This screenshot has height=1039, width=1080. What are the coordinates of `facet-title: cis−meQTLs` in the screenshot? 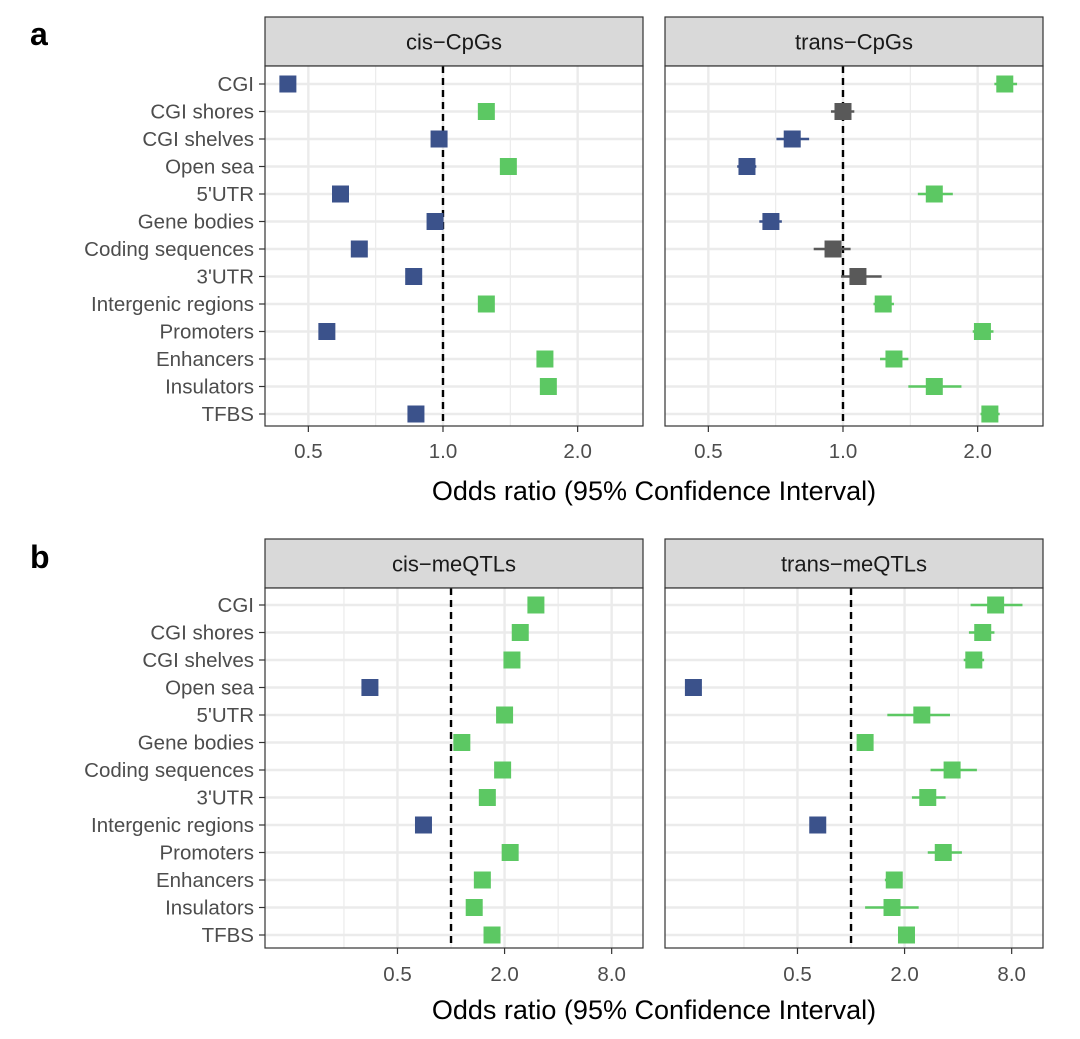 It's located at (454, 564).